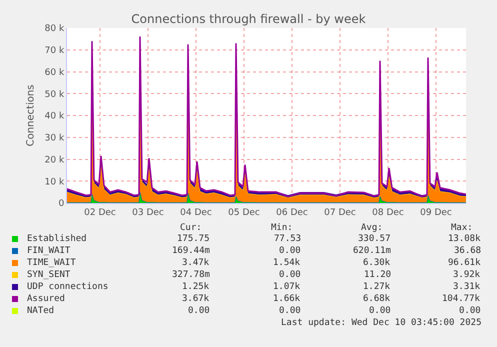  What do you see at coordinates (57, 239) in the screenshot?
I see `legend-label: Established` at bounding box center [57, 239].